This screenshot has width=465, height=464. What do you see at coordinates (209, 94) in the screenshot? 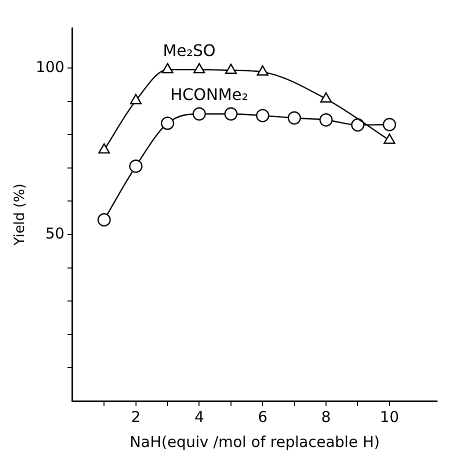
I see `series-label: HCONMe₂` at bounding box center [209, 94].